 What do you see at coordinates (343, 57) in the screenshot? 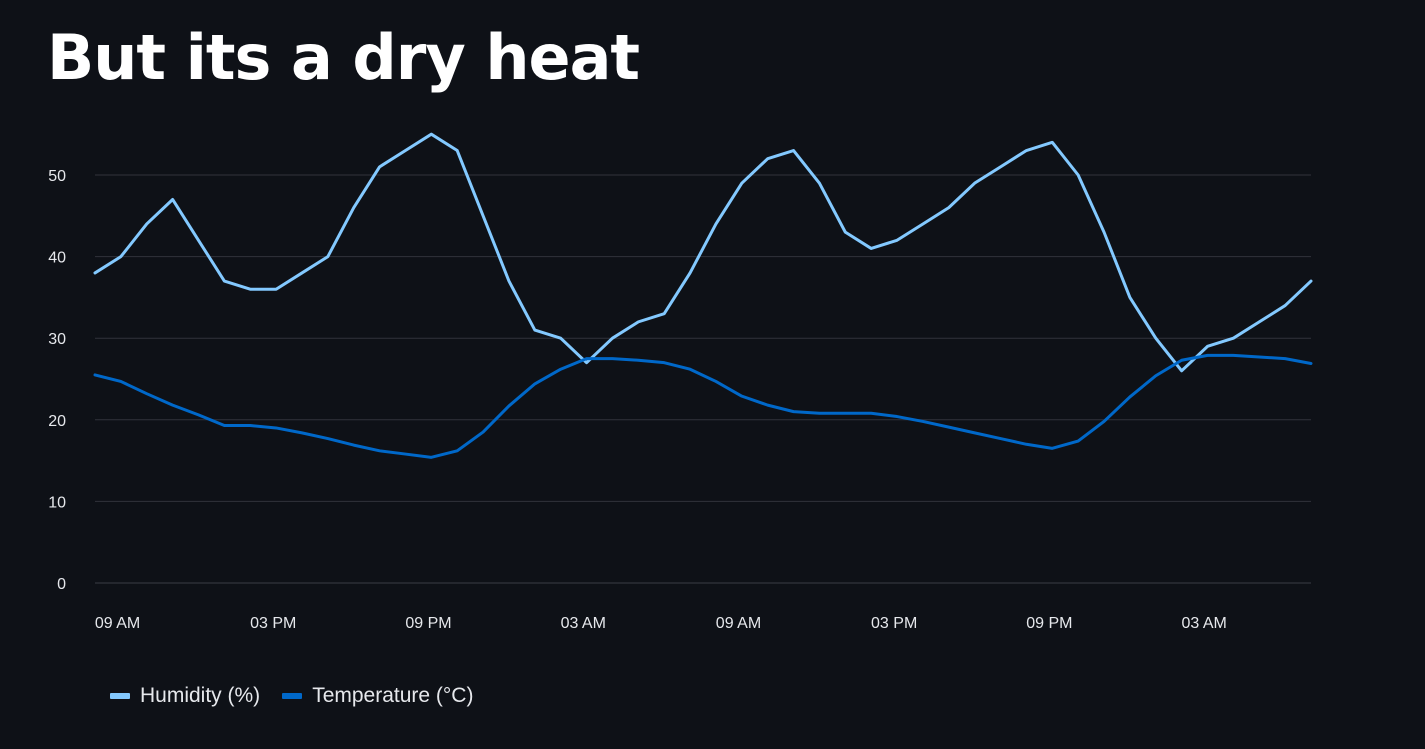
I see `chart-title: But its a dry heat` at bounding box center [343, 57].